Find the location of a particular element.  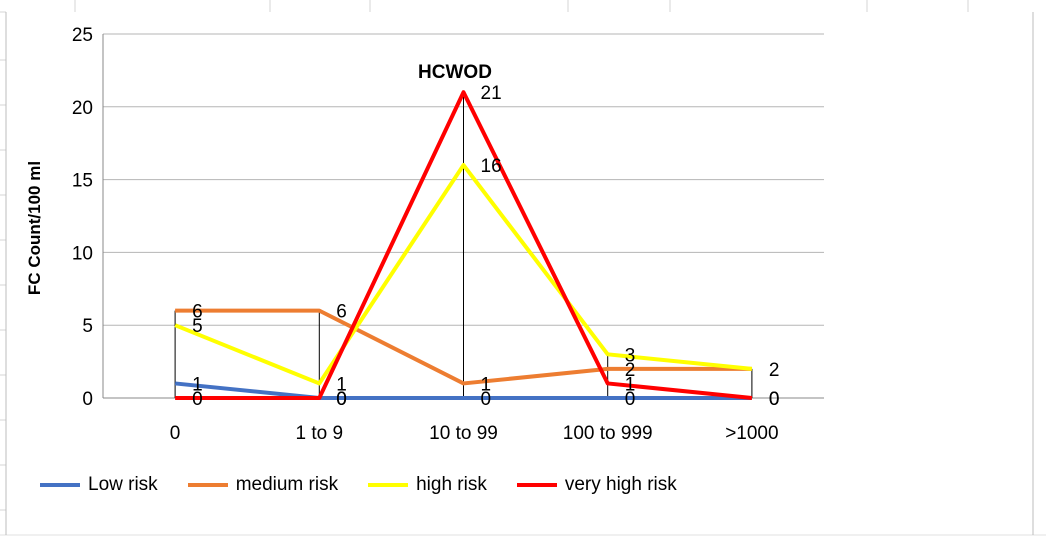

data-label: 3 is located at coordinates (630, 355).